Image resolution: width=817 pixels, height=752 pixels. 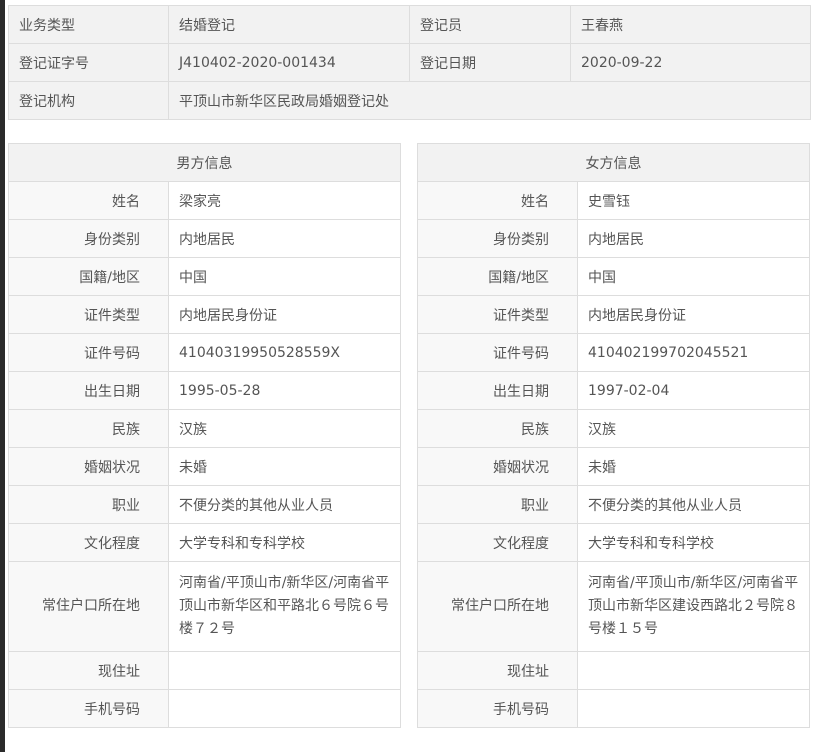 I want to click on table-row: 姓名 史雪钰, so click(x=613, y=200).